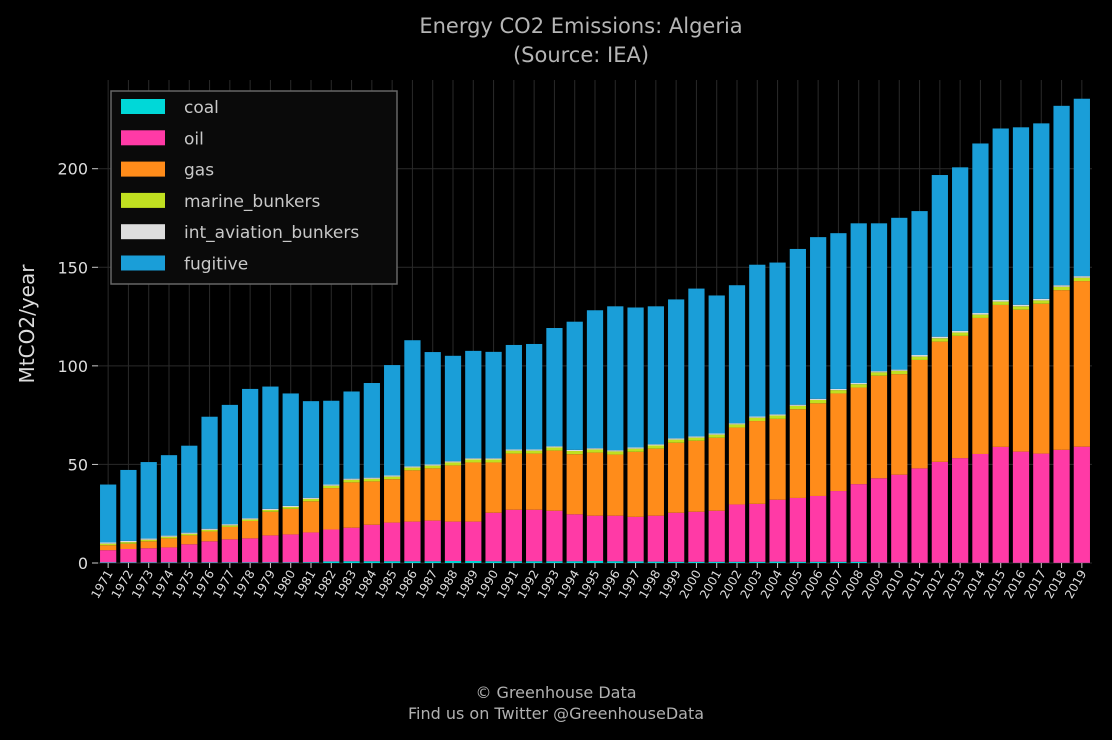 This screenshot has width=1112, height=740. Describe the element at coordinates (271, 233) in the screenshot. I see `legend-label-int_aviation_bunkers: int_aviation_bunkers` at that location.